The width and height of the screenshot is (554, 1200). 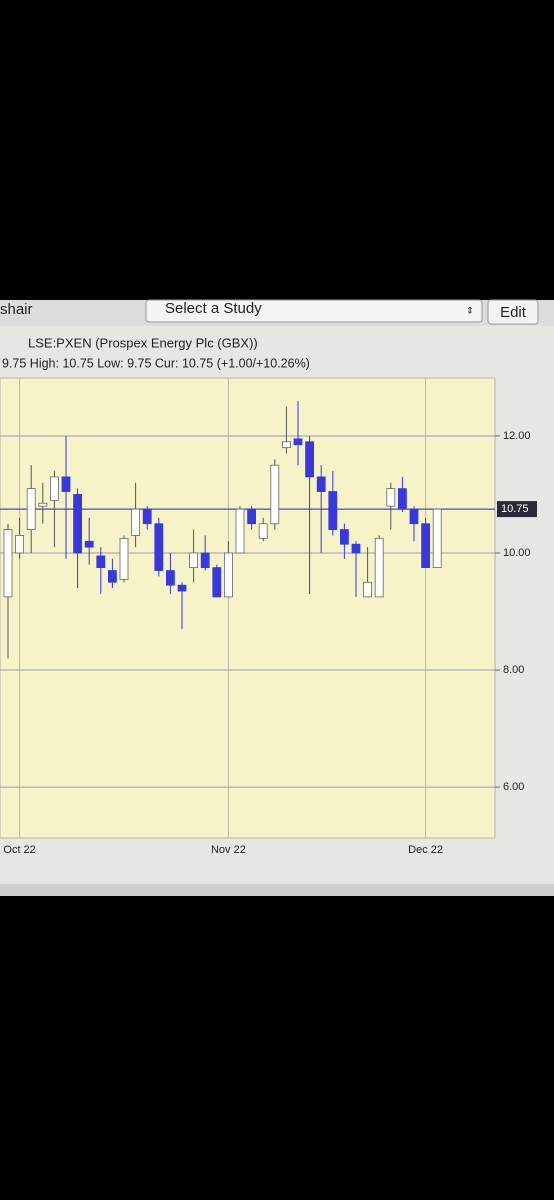 What do you see at coordinates (513, 787) in the screenshot?
I see `y-tick-label: 6.00` at bounding box center [513, 787].